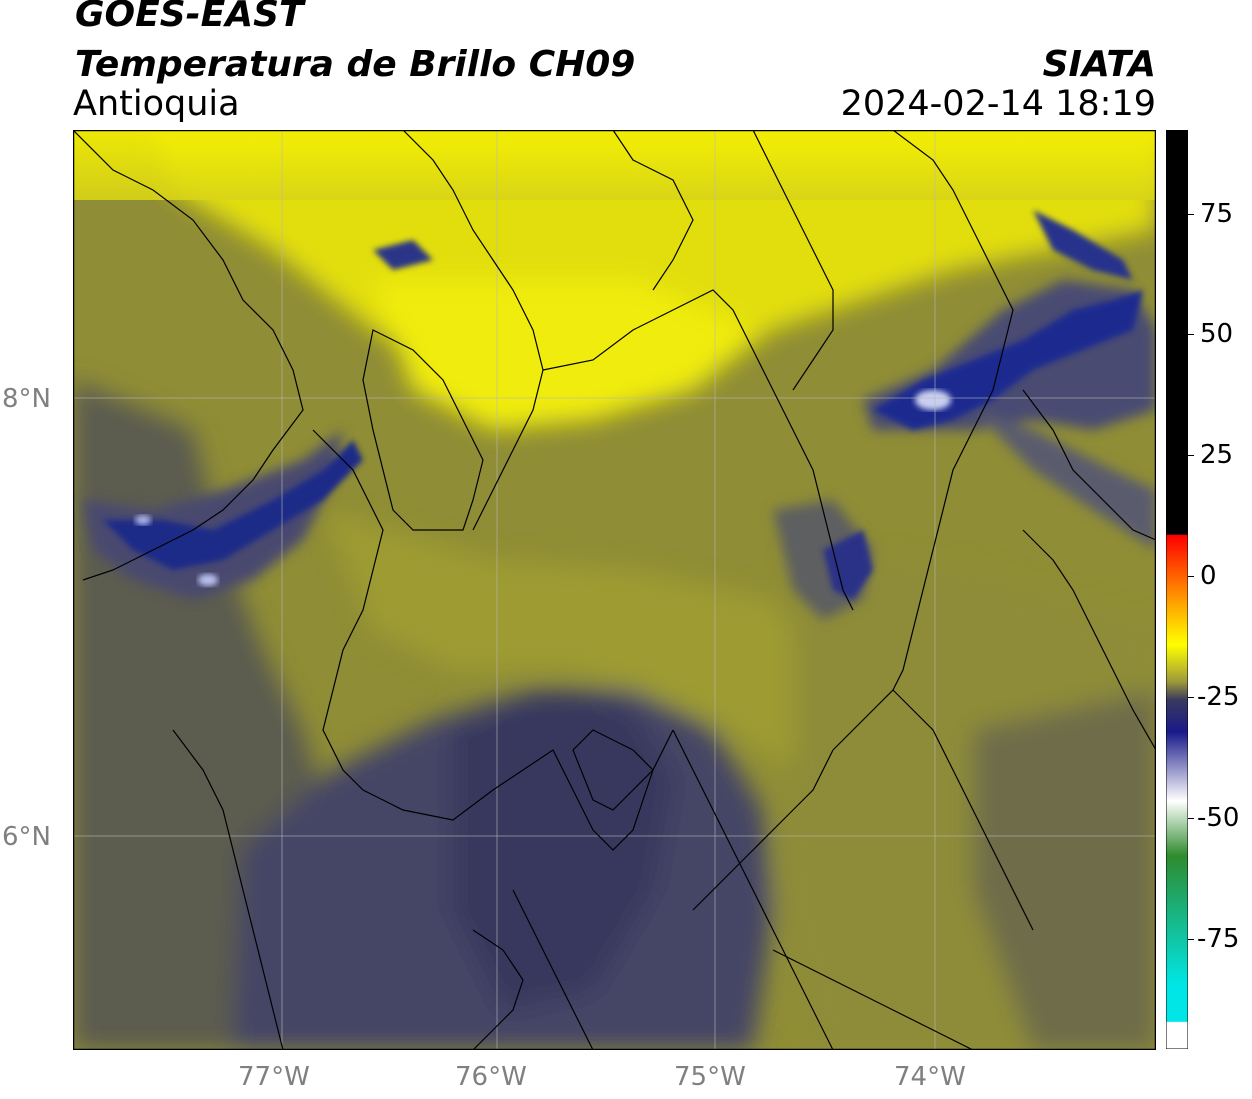 Image resolution: width=1252 pixels, height=1099 pixels. What do you see at coordinates (578, 640) in the screenshot?
I see `central-olive-band` at bounding box center [578, 640].